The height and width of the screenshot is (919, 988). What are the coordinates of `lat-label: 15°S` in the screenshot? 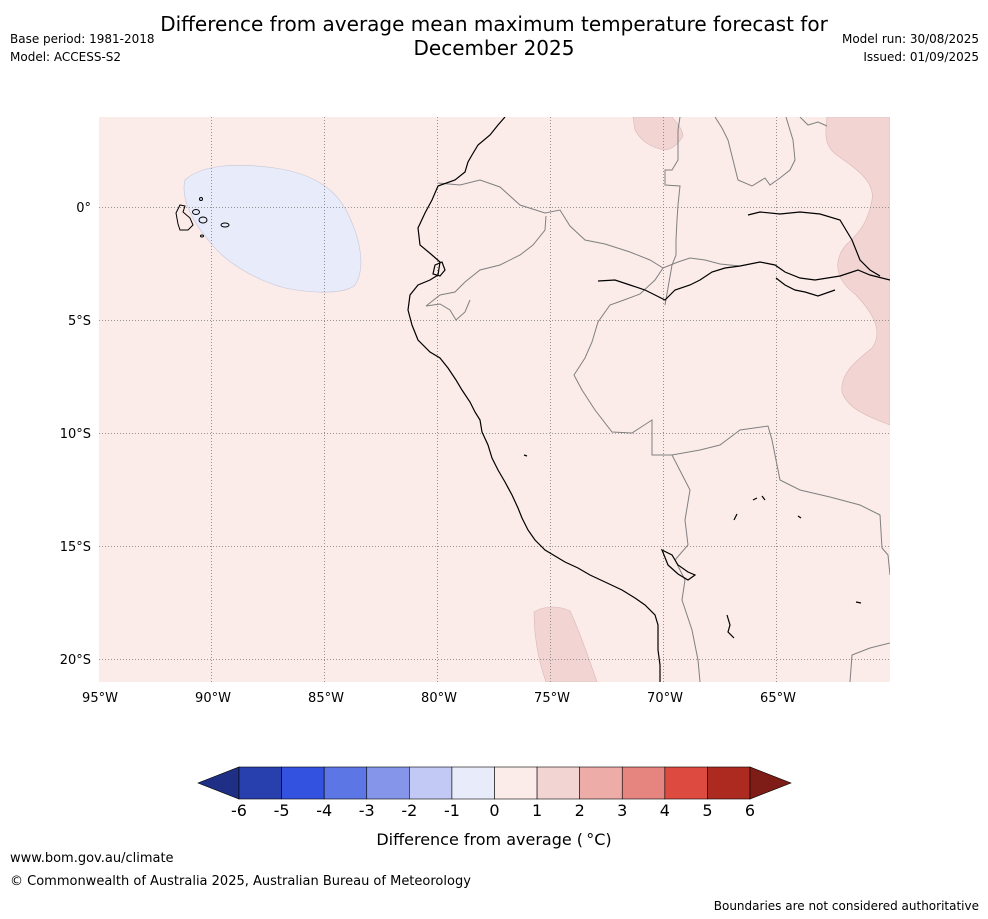 It's located at (75, 547).